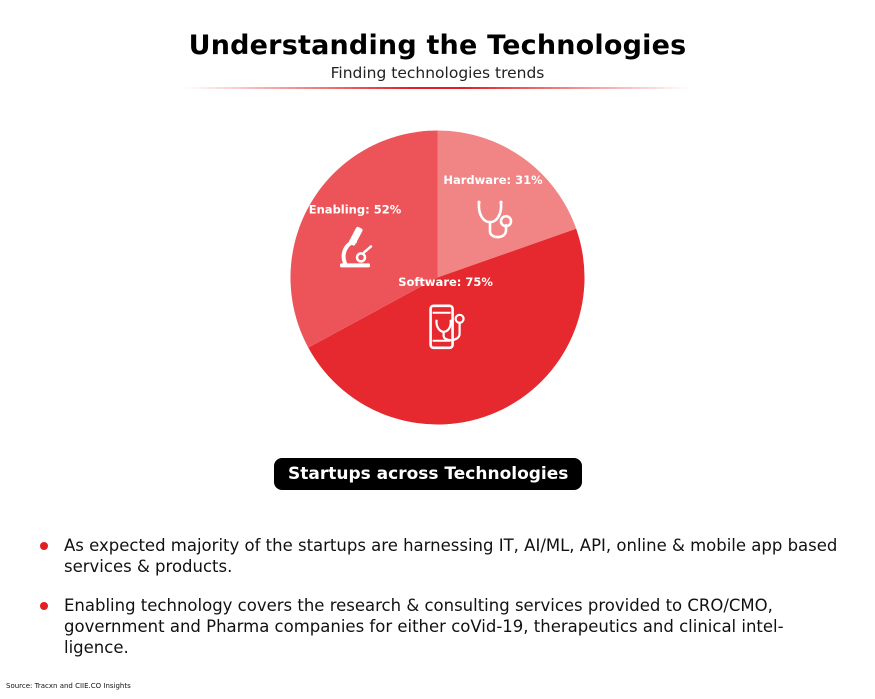 This screenshot has height=699, width=875. I want to click on pie-slice-hardware, so click(507, 204).